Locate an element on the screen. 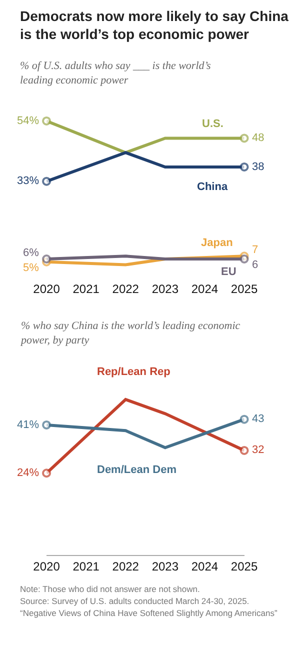 The height and width of the screenshot is (662, 291). series-label: Japan is located at coordinates (217, 243).